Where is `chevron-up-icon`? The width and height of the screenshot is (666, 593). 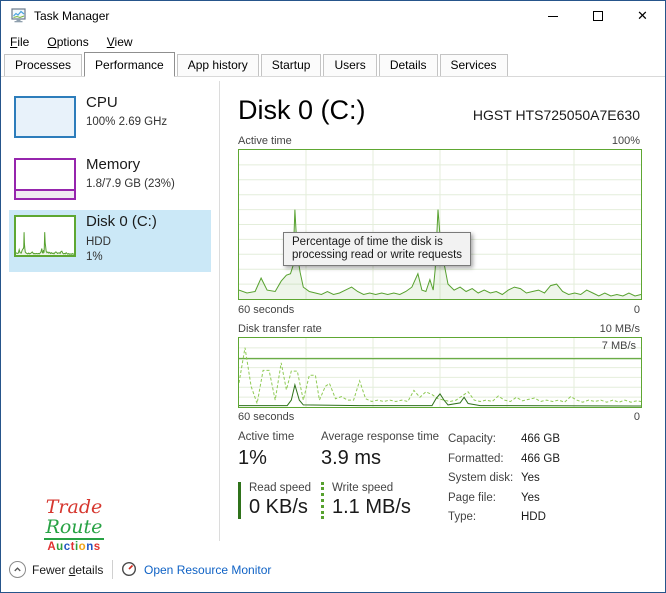
chevron-up-icon is located at coordinates (17, 569).